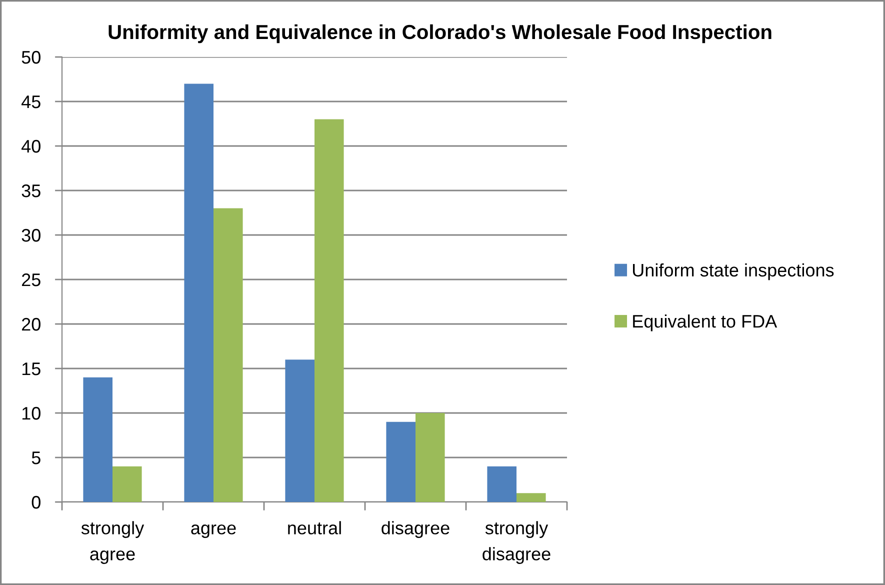  What do you see at coordinates (31, 102) in the screenshot?
I see `y-tick-label: 45` at bounding box center [31, 102].